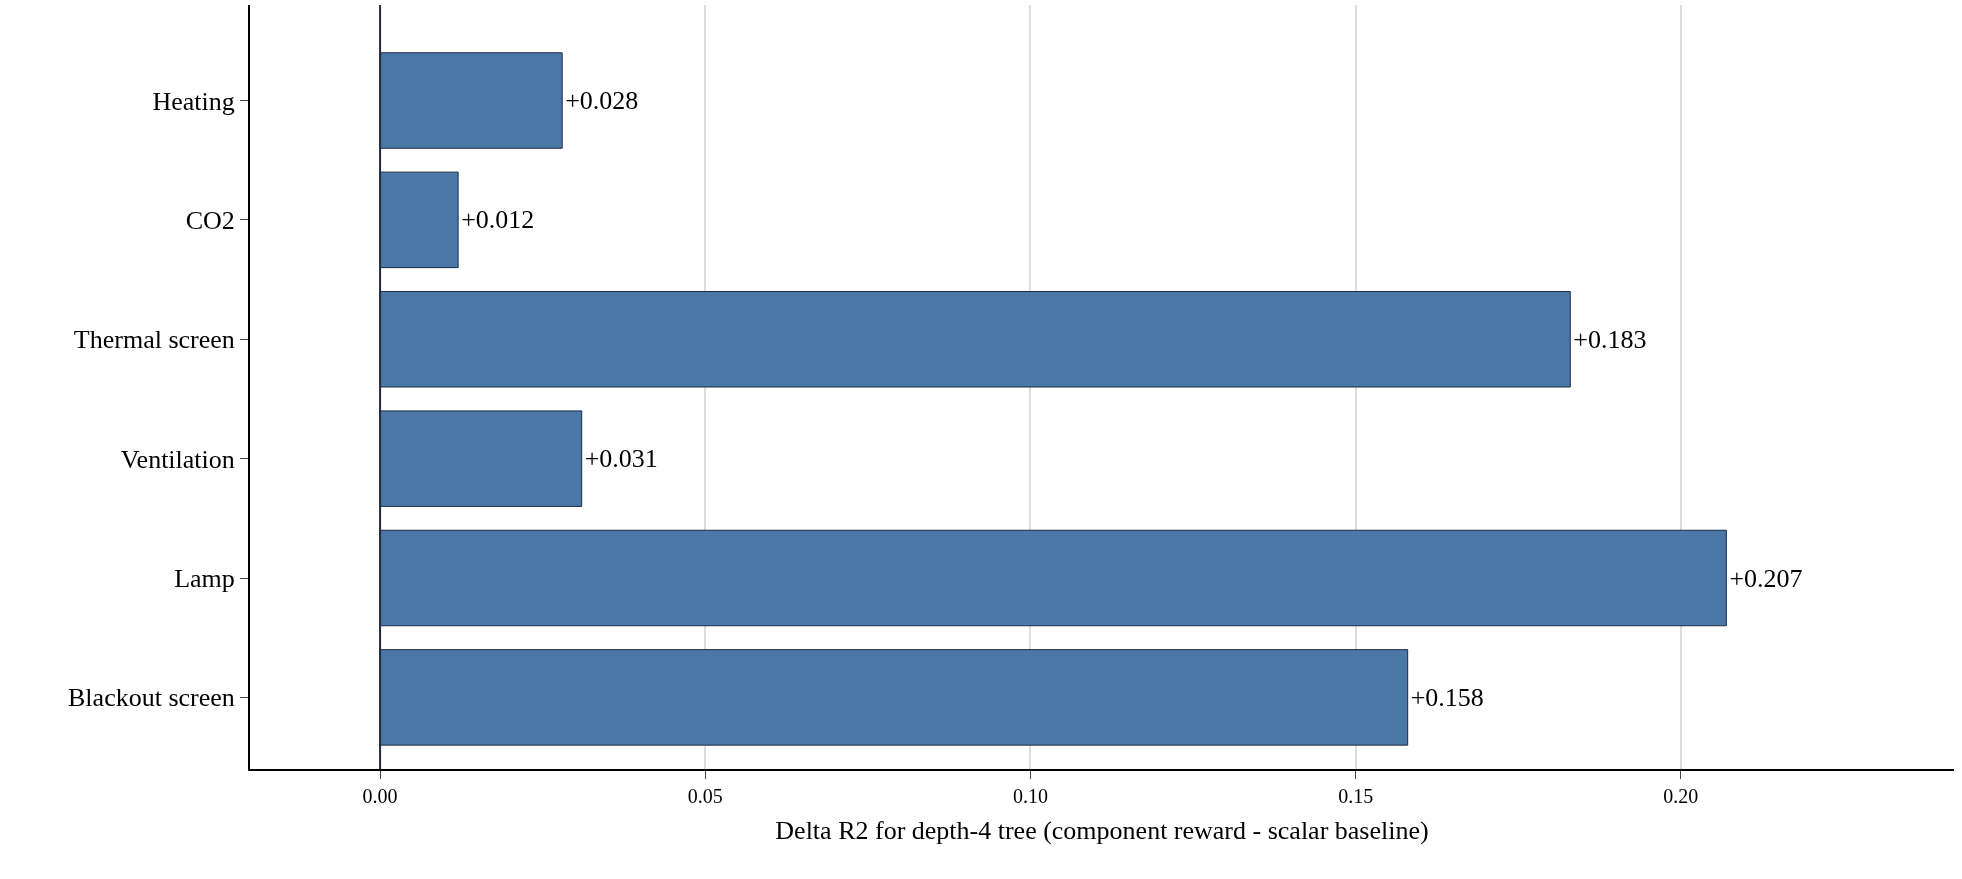  Describe the element at coordinates (1356, 796) in the screenshot. I see `x-tick-label: 0.15` at that location.